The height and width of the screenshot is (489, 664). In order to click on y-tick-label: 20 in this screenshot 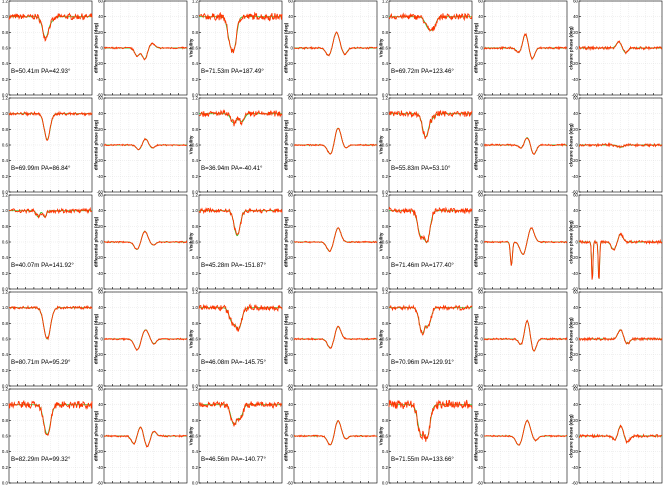, I will do `click(100, 129)`.